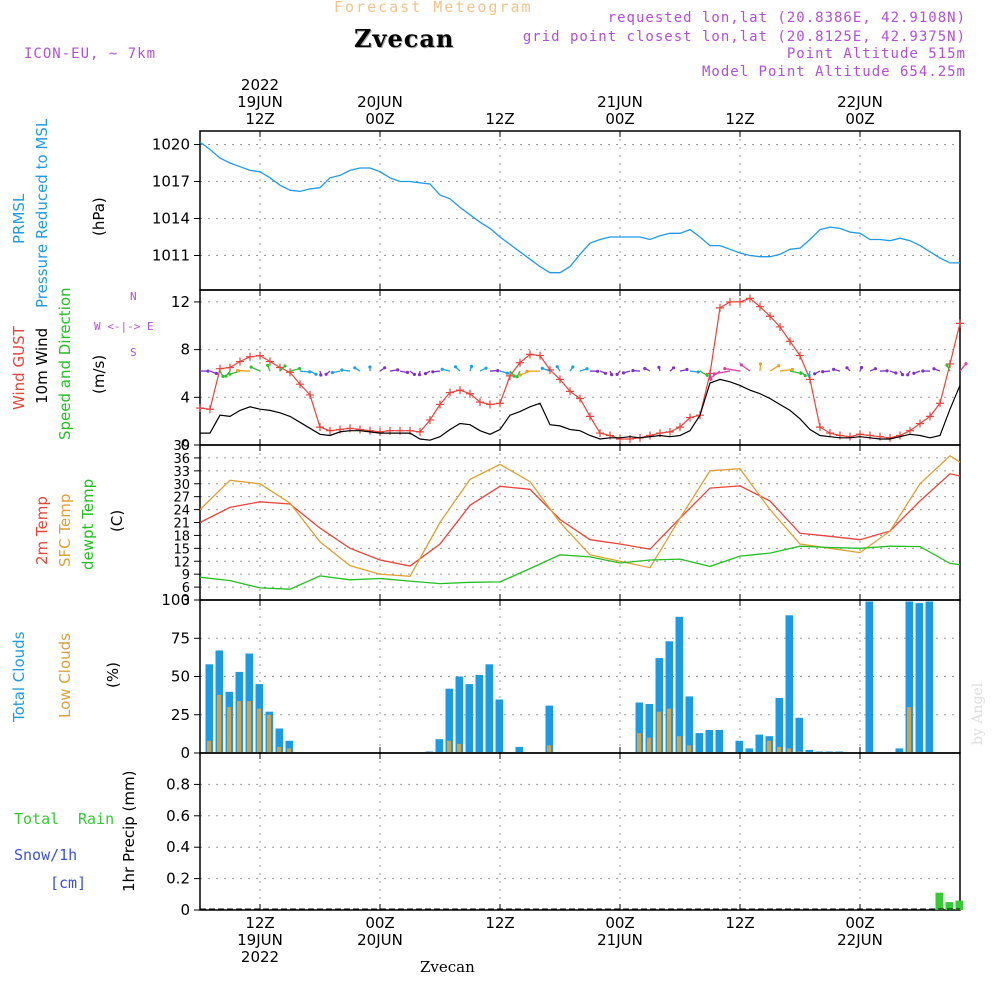 This screenshot has width=1000, height=1000. What do you see at coordinates (876, 54) in the screenshot?
I see `point-altitude: Point Altitude 515m` at bounding box center [876, 54].